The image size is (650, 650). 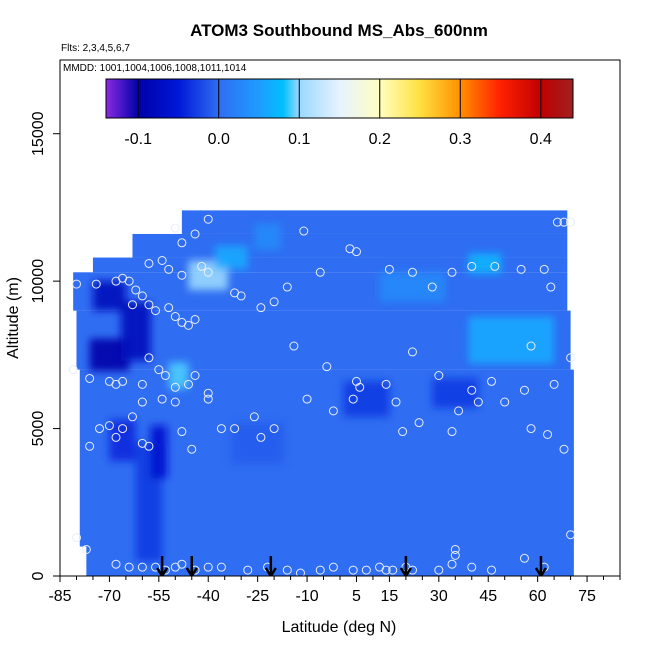 I want to click on x-tick-label: -85, so click(x=59, y=596).